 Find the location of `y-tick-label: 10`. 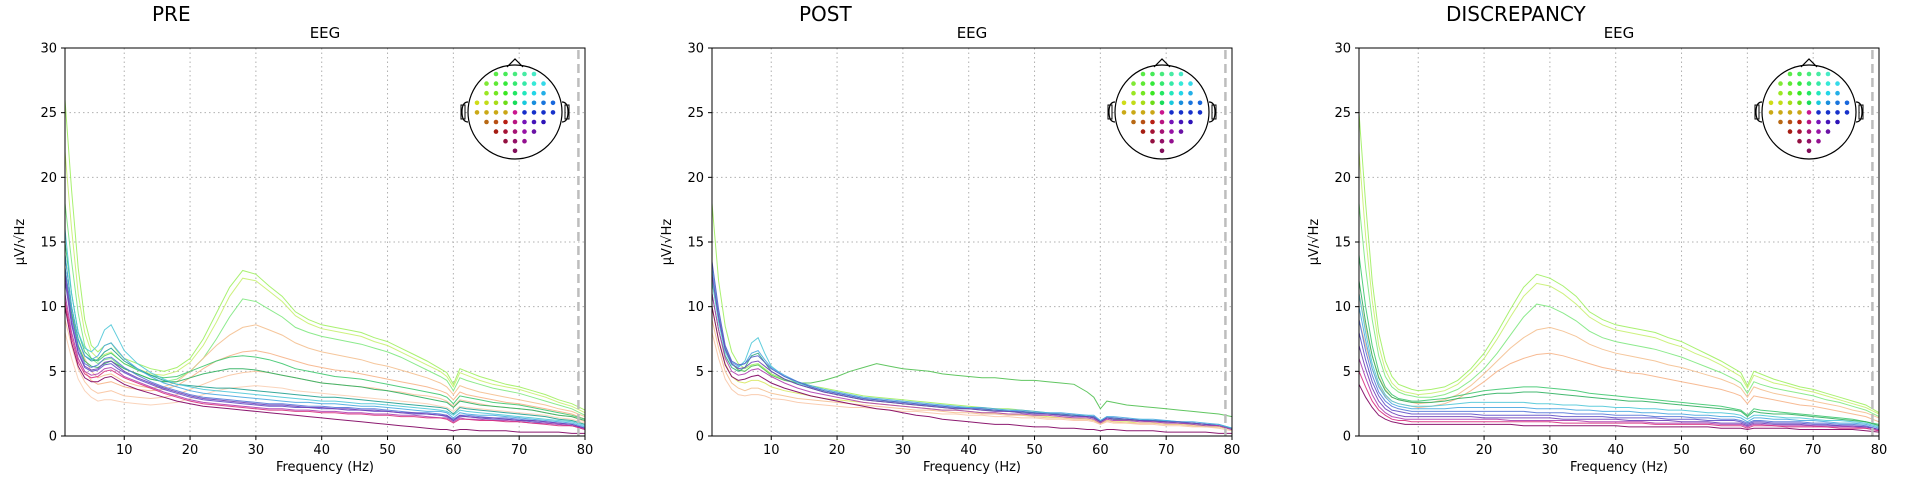

y-tick-label: 10 is located at coordinates (695, 307).